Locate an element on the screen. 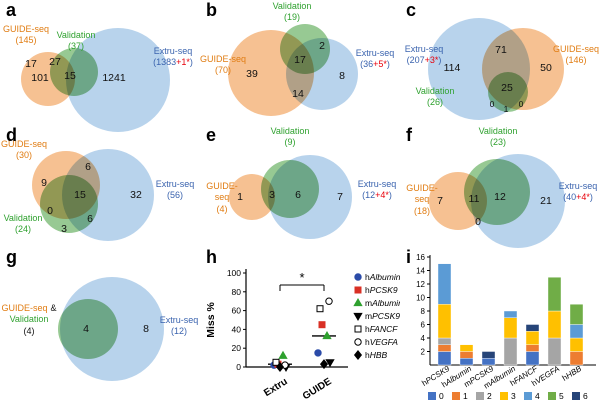  extru-seq-label: Extru-seq (36+5*) is located at coordinates (375, 59).